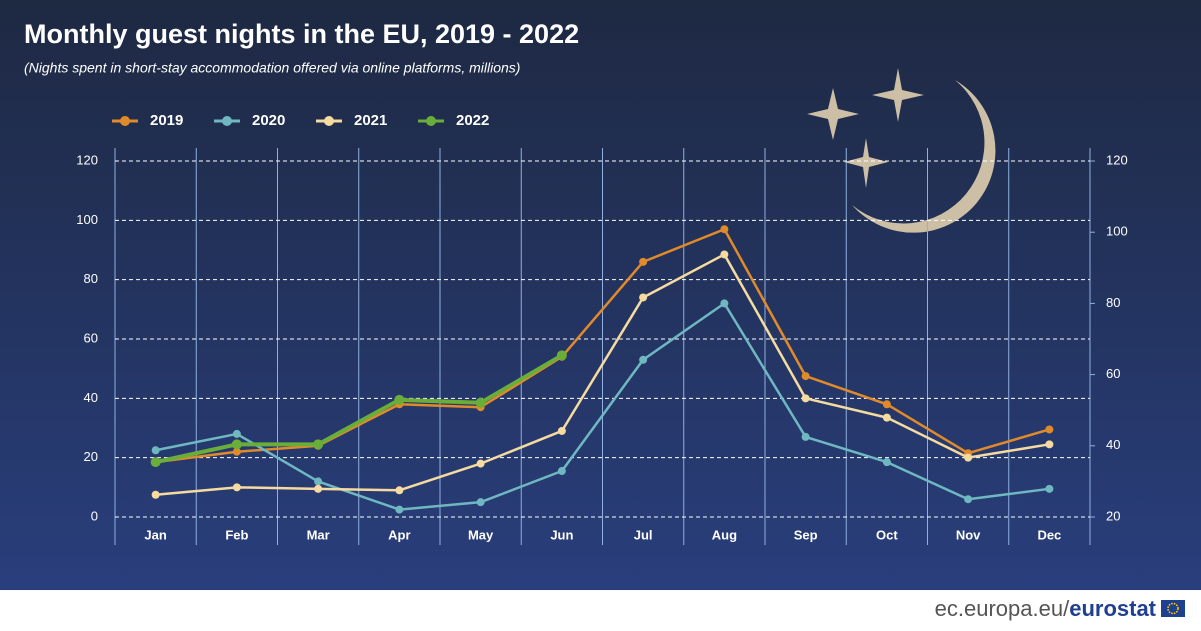 This screenshot has height=631, width=1201. I want to click on y2-tick-label: 80, so click(1113, 302).